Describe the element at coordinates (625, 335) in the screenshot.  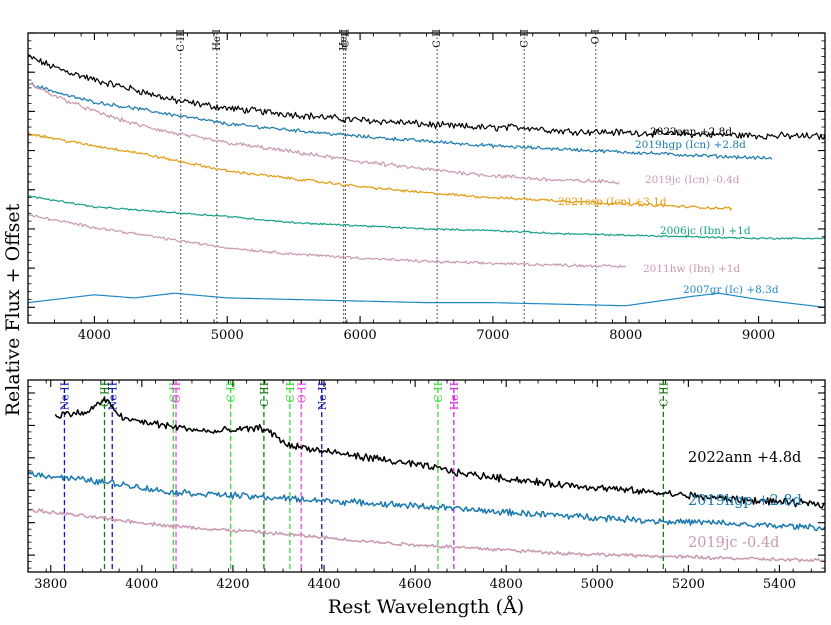
I see `x-tick-label: 8000` at that location.